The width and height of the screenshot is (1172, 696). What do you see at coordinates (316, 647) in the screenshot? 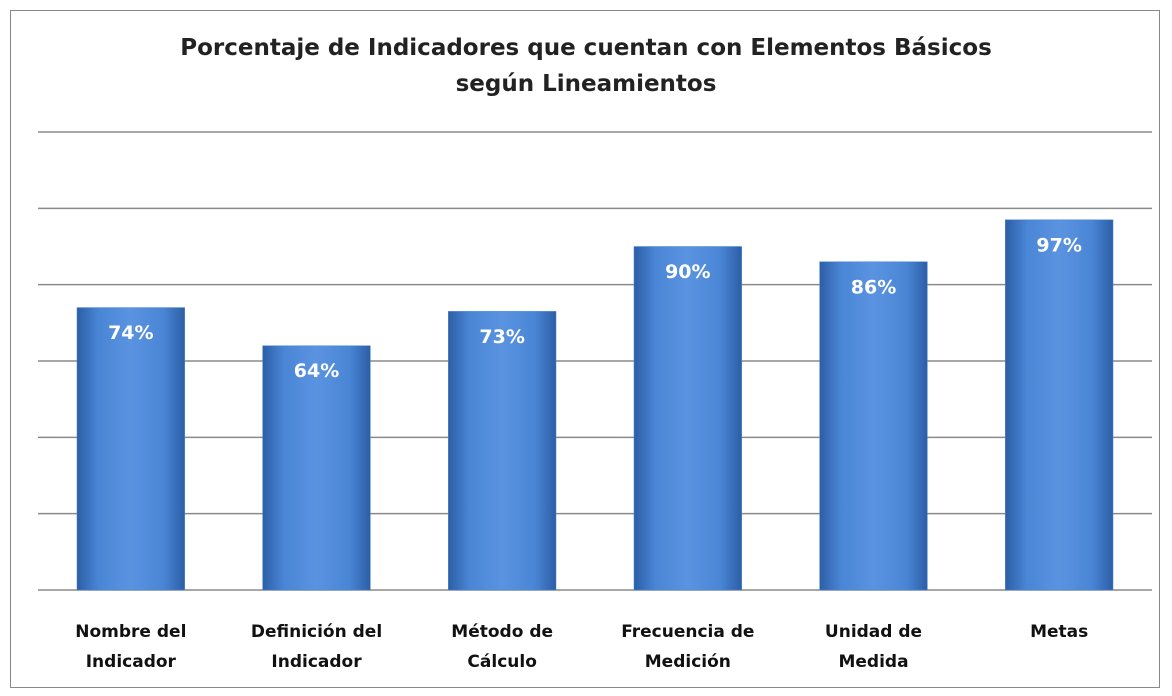
I see `x-tick-label: Definición del Indicador` at bounding box center [316, 647].